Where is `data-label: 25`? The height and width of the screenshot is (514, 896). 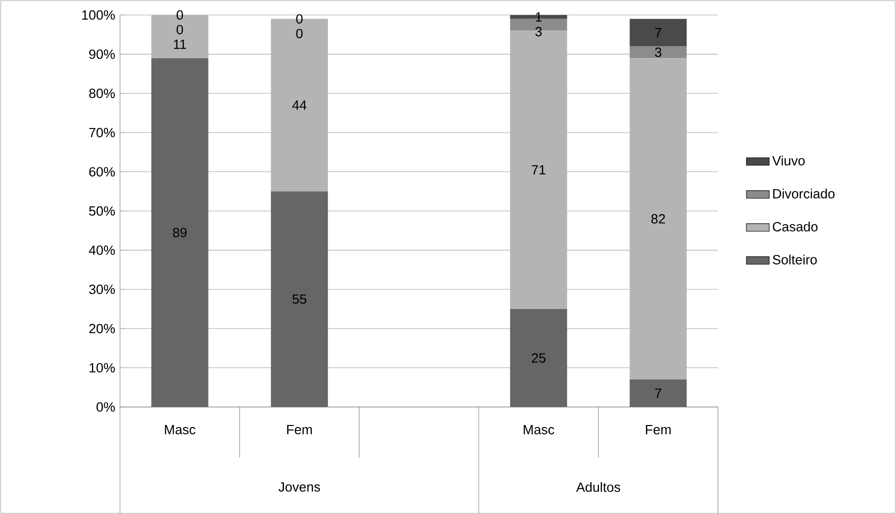
data-label: 25 is located at coordinates (539, 358).